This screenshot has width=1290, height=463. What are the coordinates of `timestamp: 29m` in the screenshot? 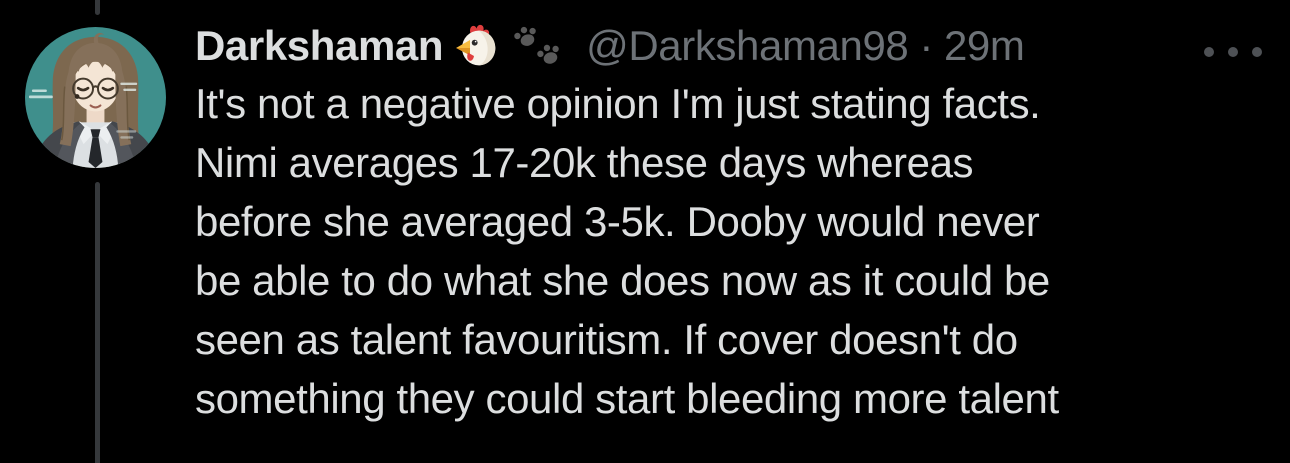 It's located at (984, 45).